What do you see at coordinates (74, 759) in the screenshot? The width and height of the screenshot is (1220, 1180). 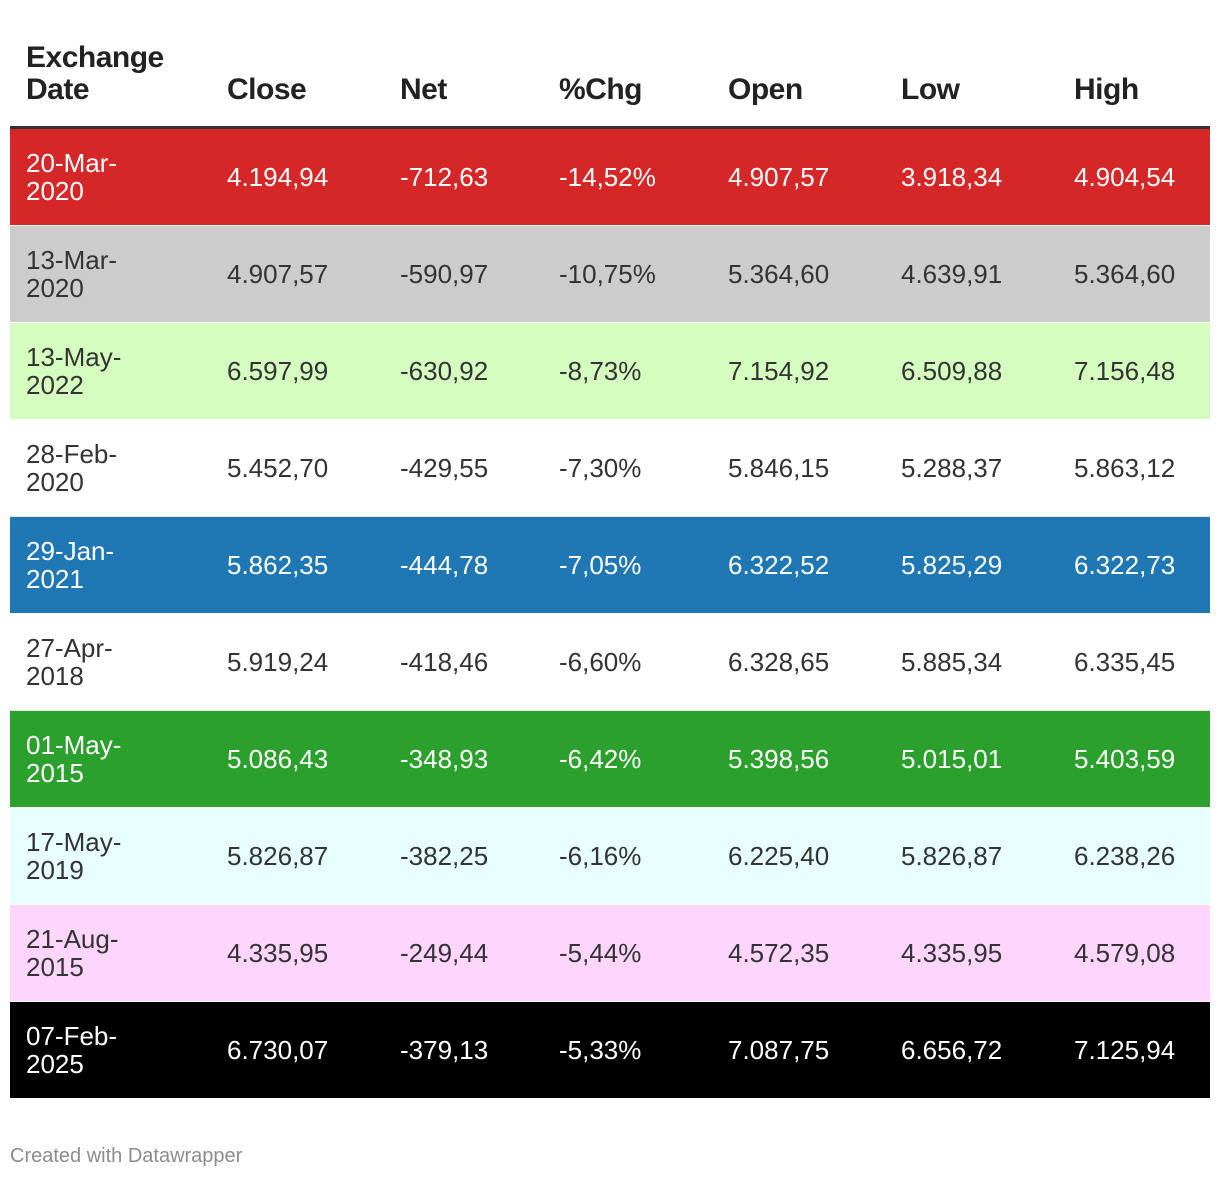 I see `date-cell: 01-May-2015` at bounding box center [74, 759].